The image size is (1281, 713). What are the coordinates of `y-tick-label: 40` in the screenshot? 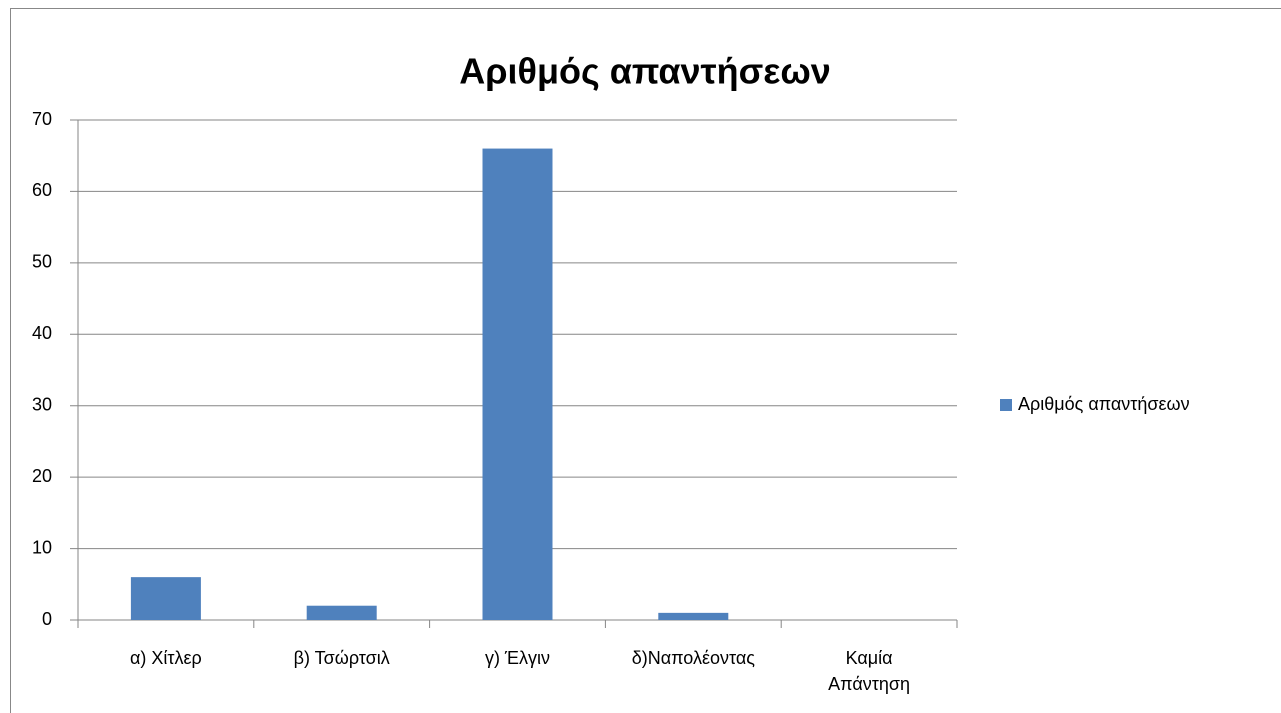 It's located at (42, 333).